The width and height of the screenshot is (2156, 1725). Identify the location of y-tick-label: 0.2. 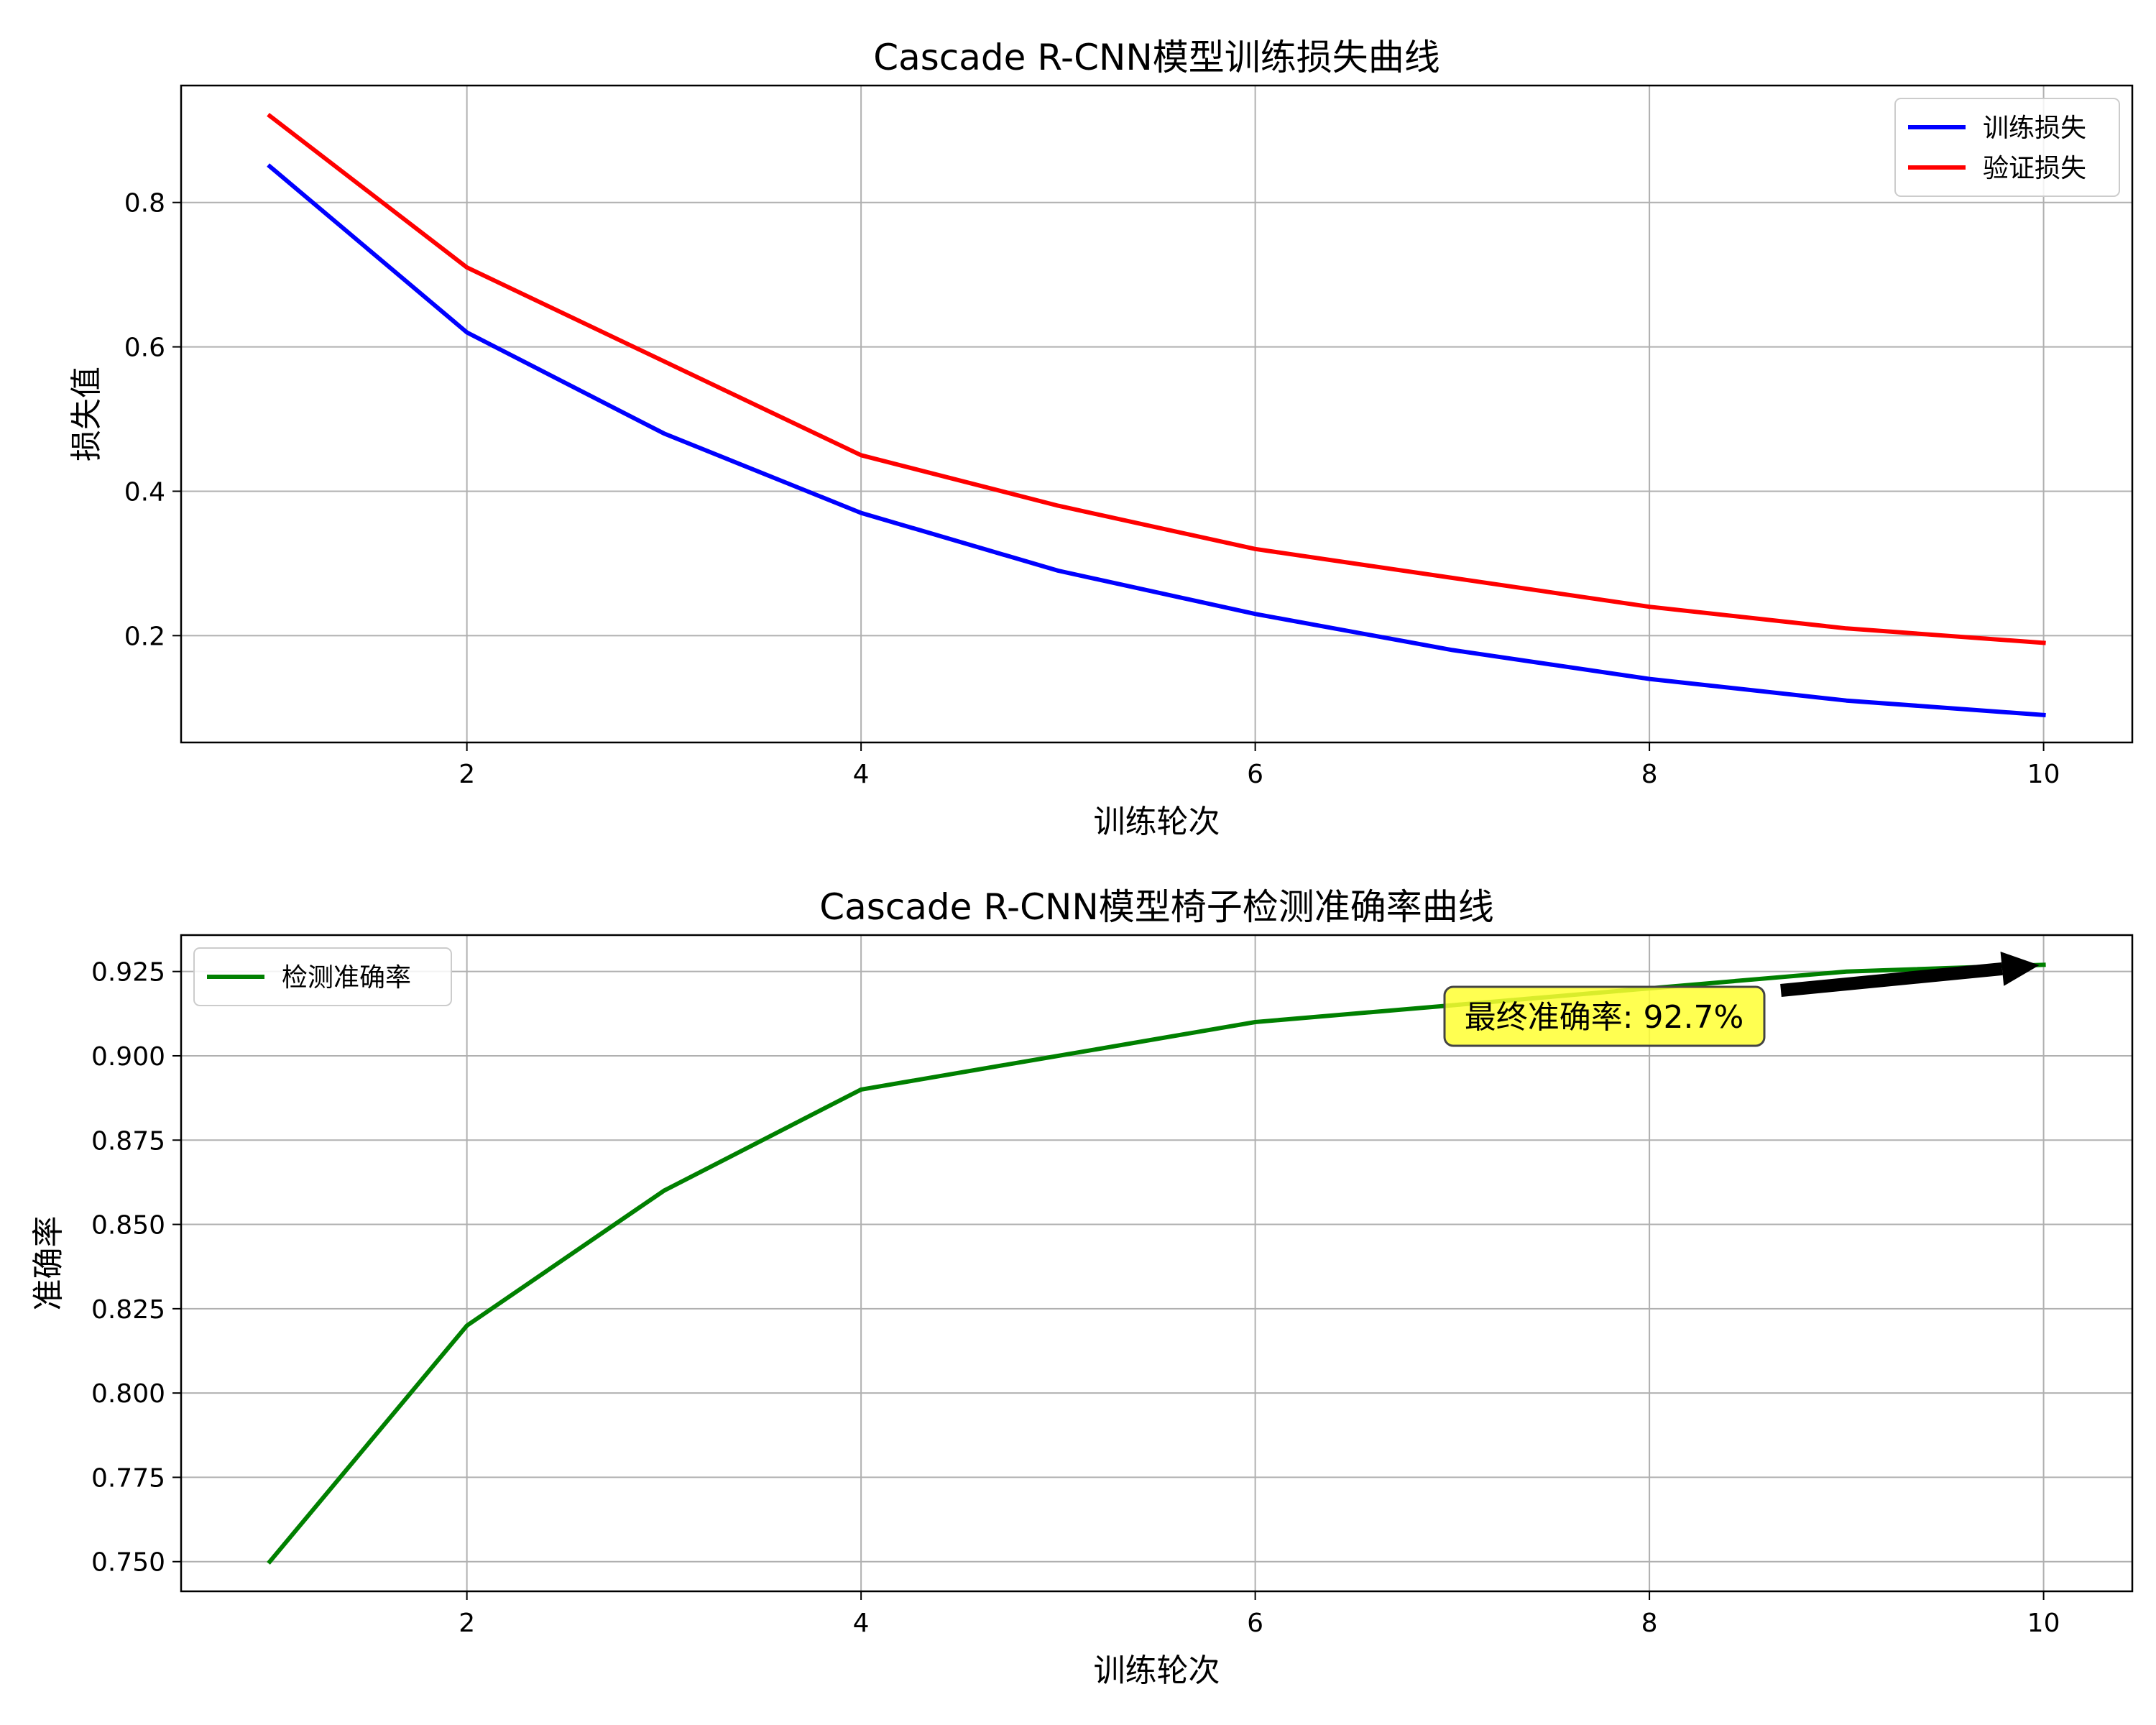
(144, 636).